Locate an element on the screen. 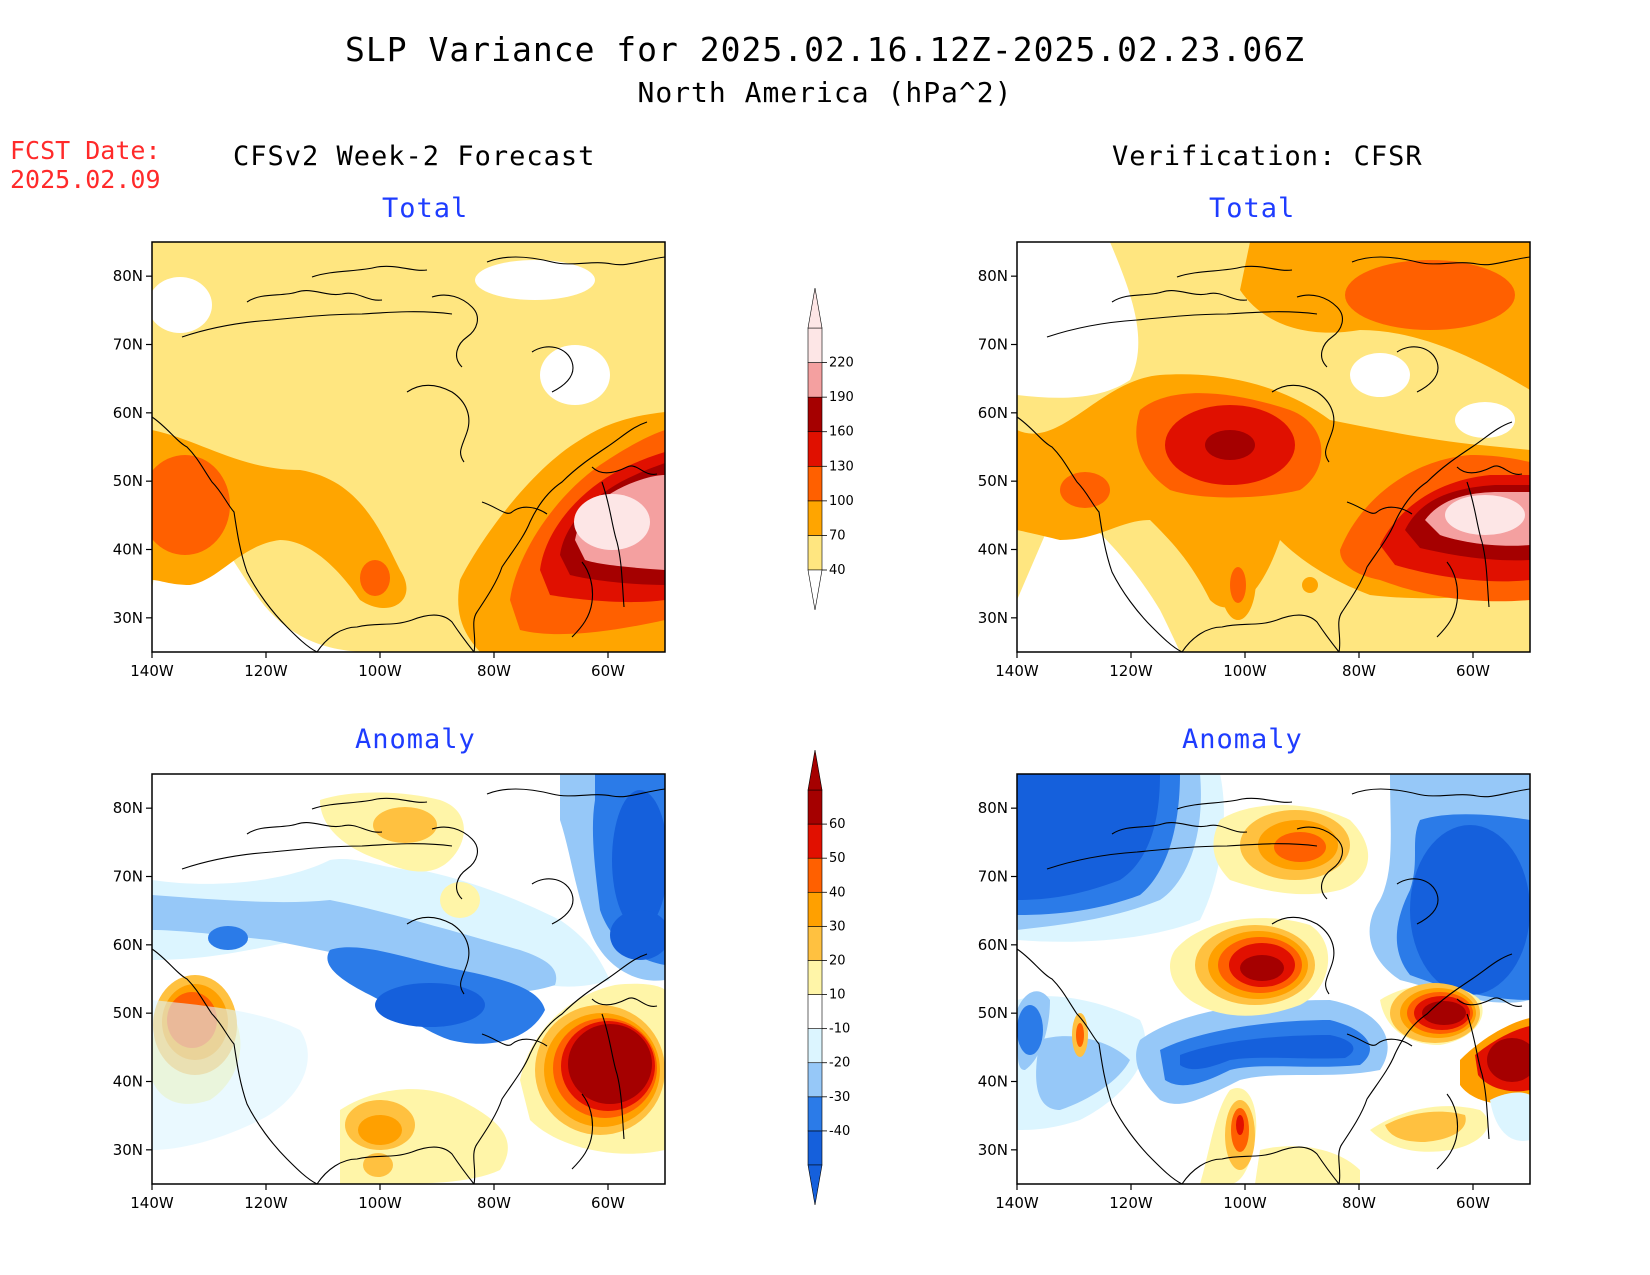 The width and height of the screenshot is (1650, 1275). colorbar-label: 160 is located at coordinates (841, 432).